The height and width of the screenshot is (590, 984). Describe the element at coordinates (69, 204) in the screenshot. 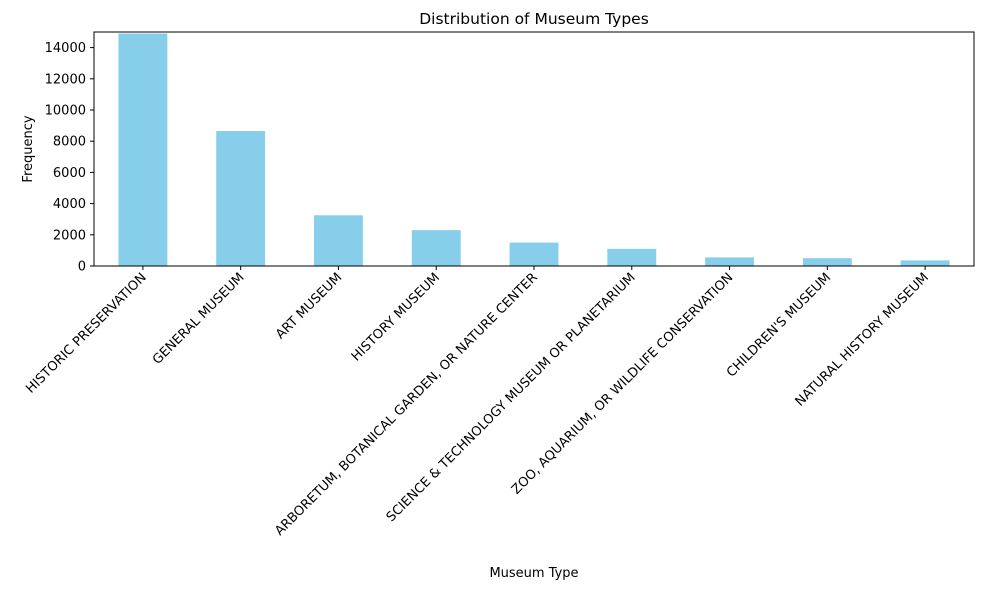

I see `y-tick-label: 4000` at that location.